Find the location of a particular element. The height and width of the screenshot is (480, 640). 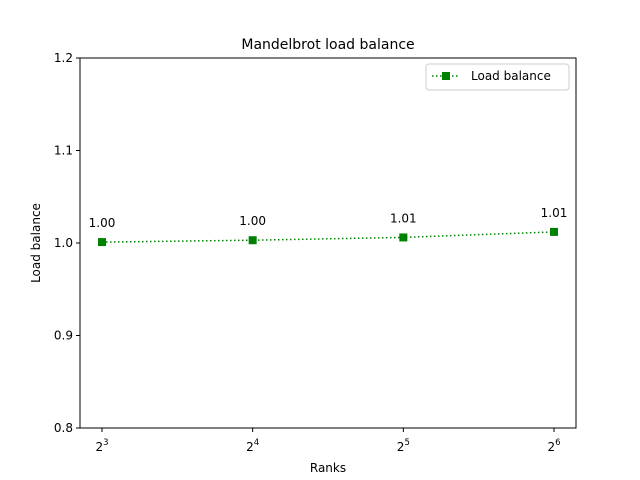

x-tick-exponent: 3 is located at coordinates (105, 443).